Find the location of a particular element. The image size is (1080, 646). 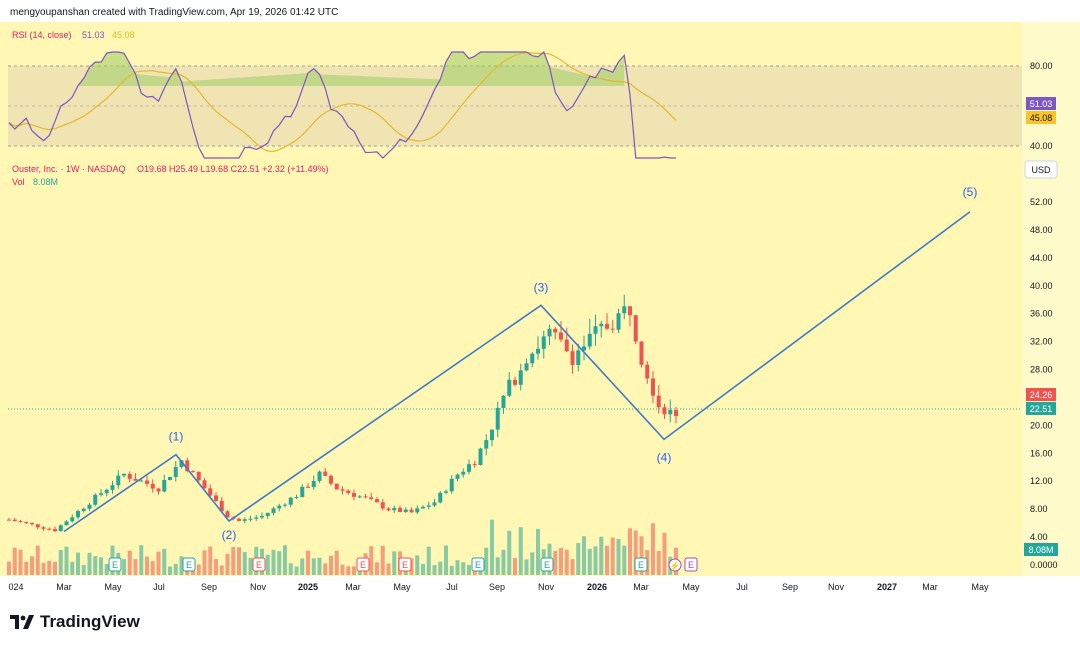

time-label-19: Mar is located at coordinates (930, 587).